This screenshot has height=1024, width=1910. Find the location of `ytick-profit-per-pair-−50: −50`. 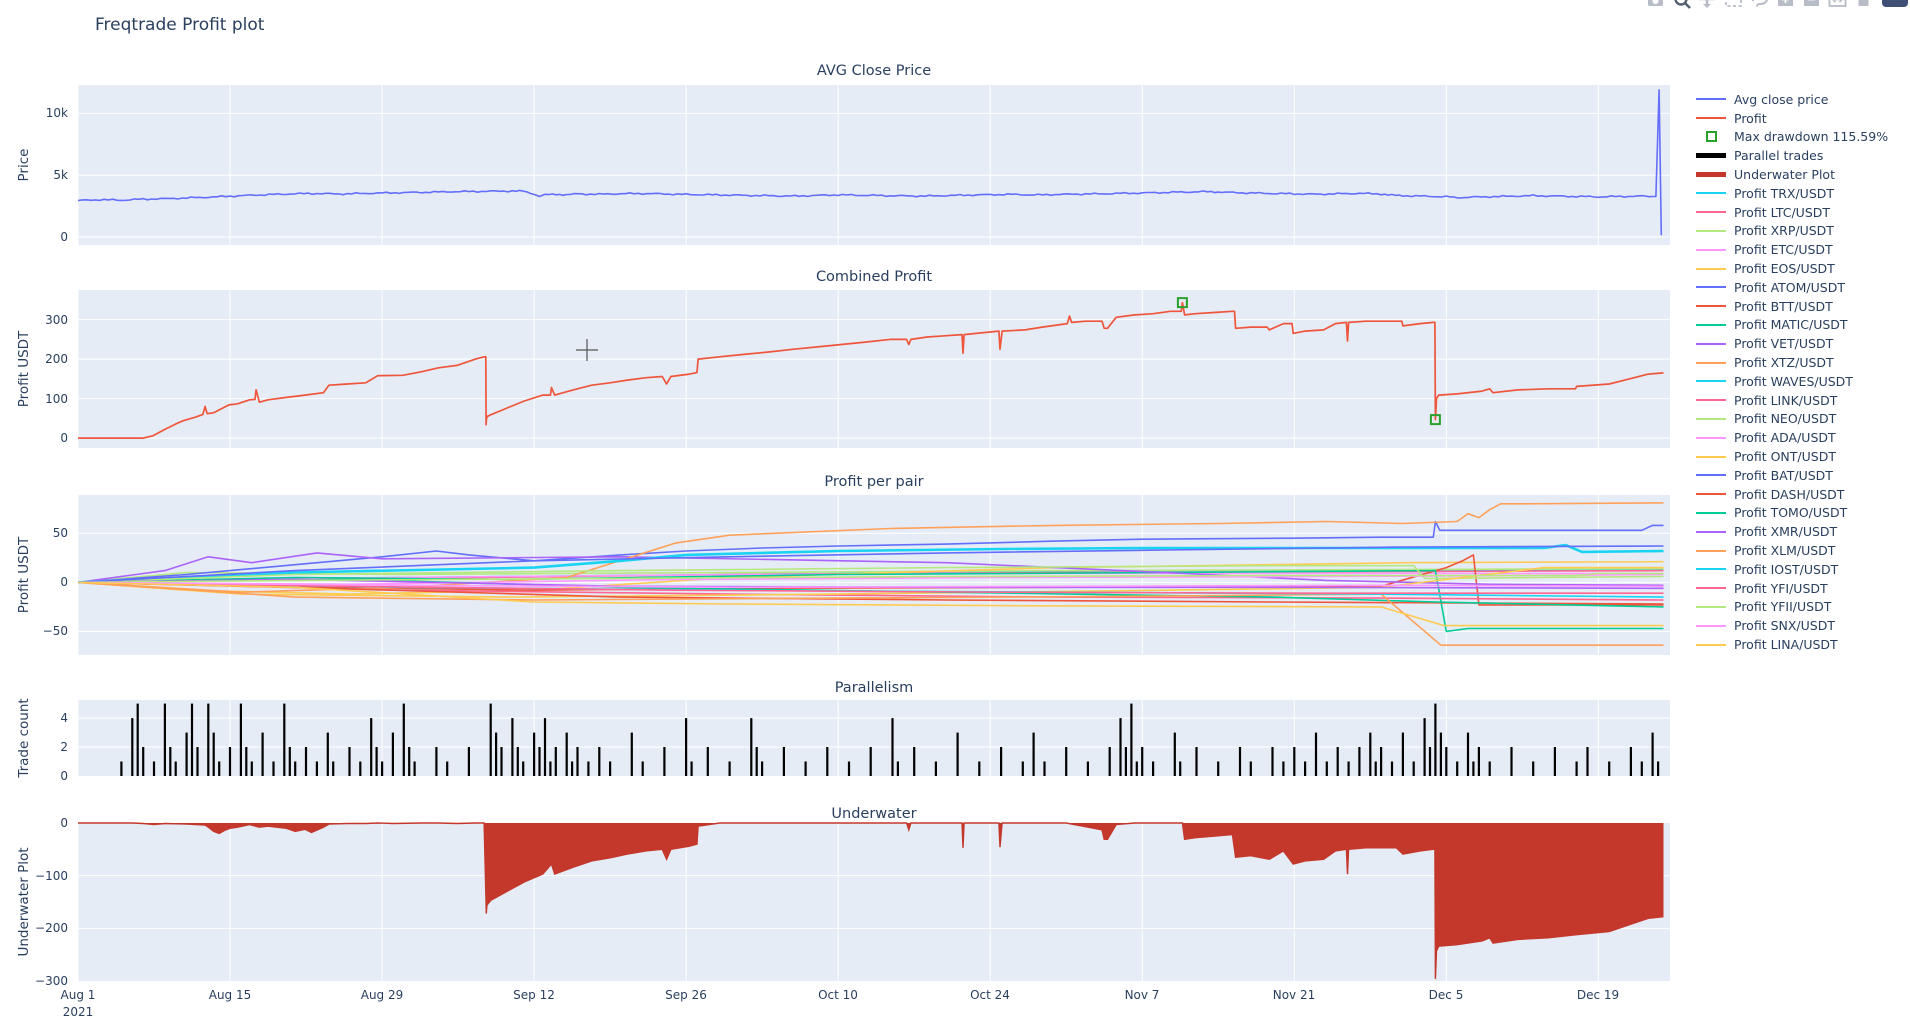

ytick-profit-per-pair-−50: −50 is located at coordinates (55, 631).